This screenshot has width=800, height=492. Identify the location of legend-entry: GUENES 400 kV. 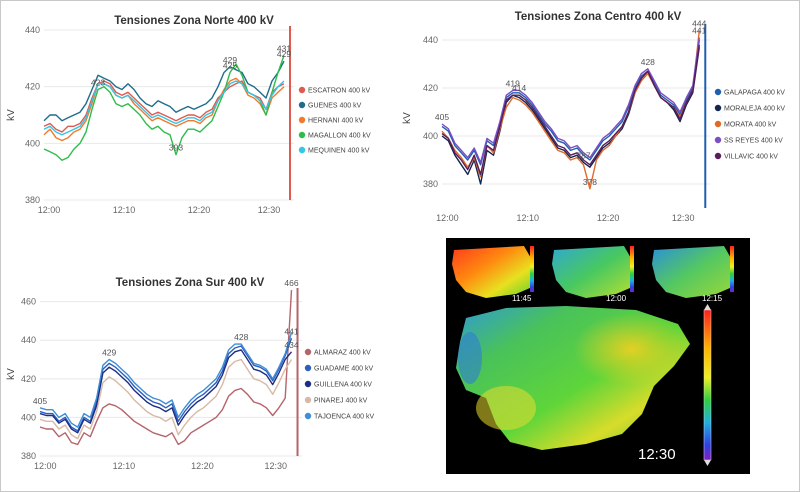
(335, 106).